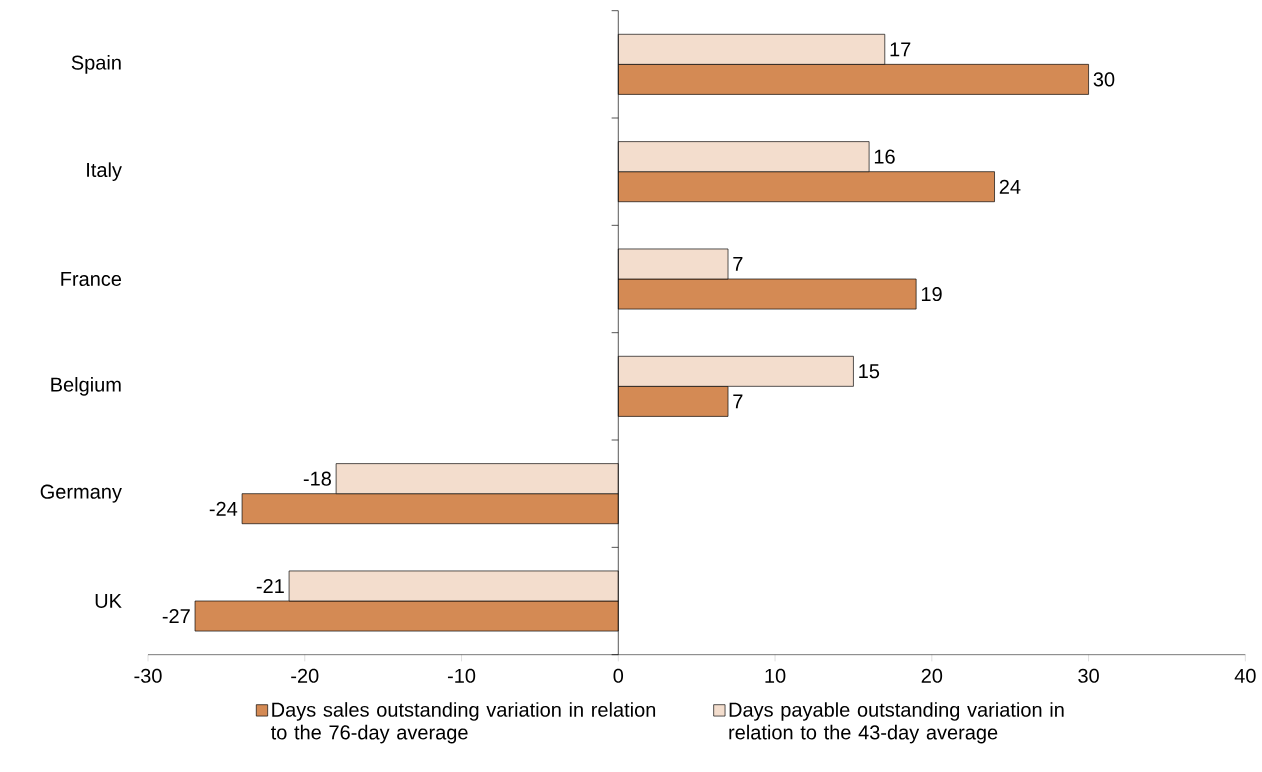 The height and width of the screenshot is (772, 1262). I want to click on x-tick-label: 40, so click(1245, 675).